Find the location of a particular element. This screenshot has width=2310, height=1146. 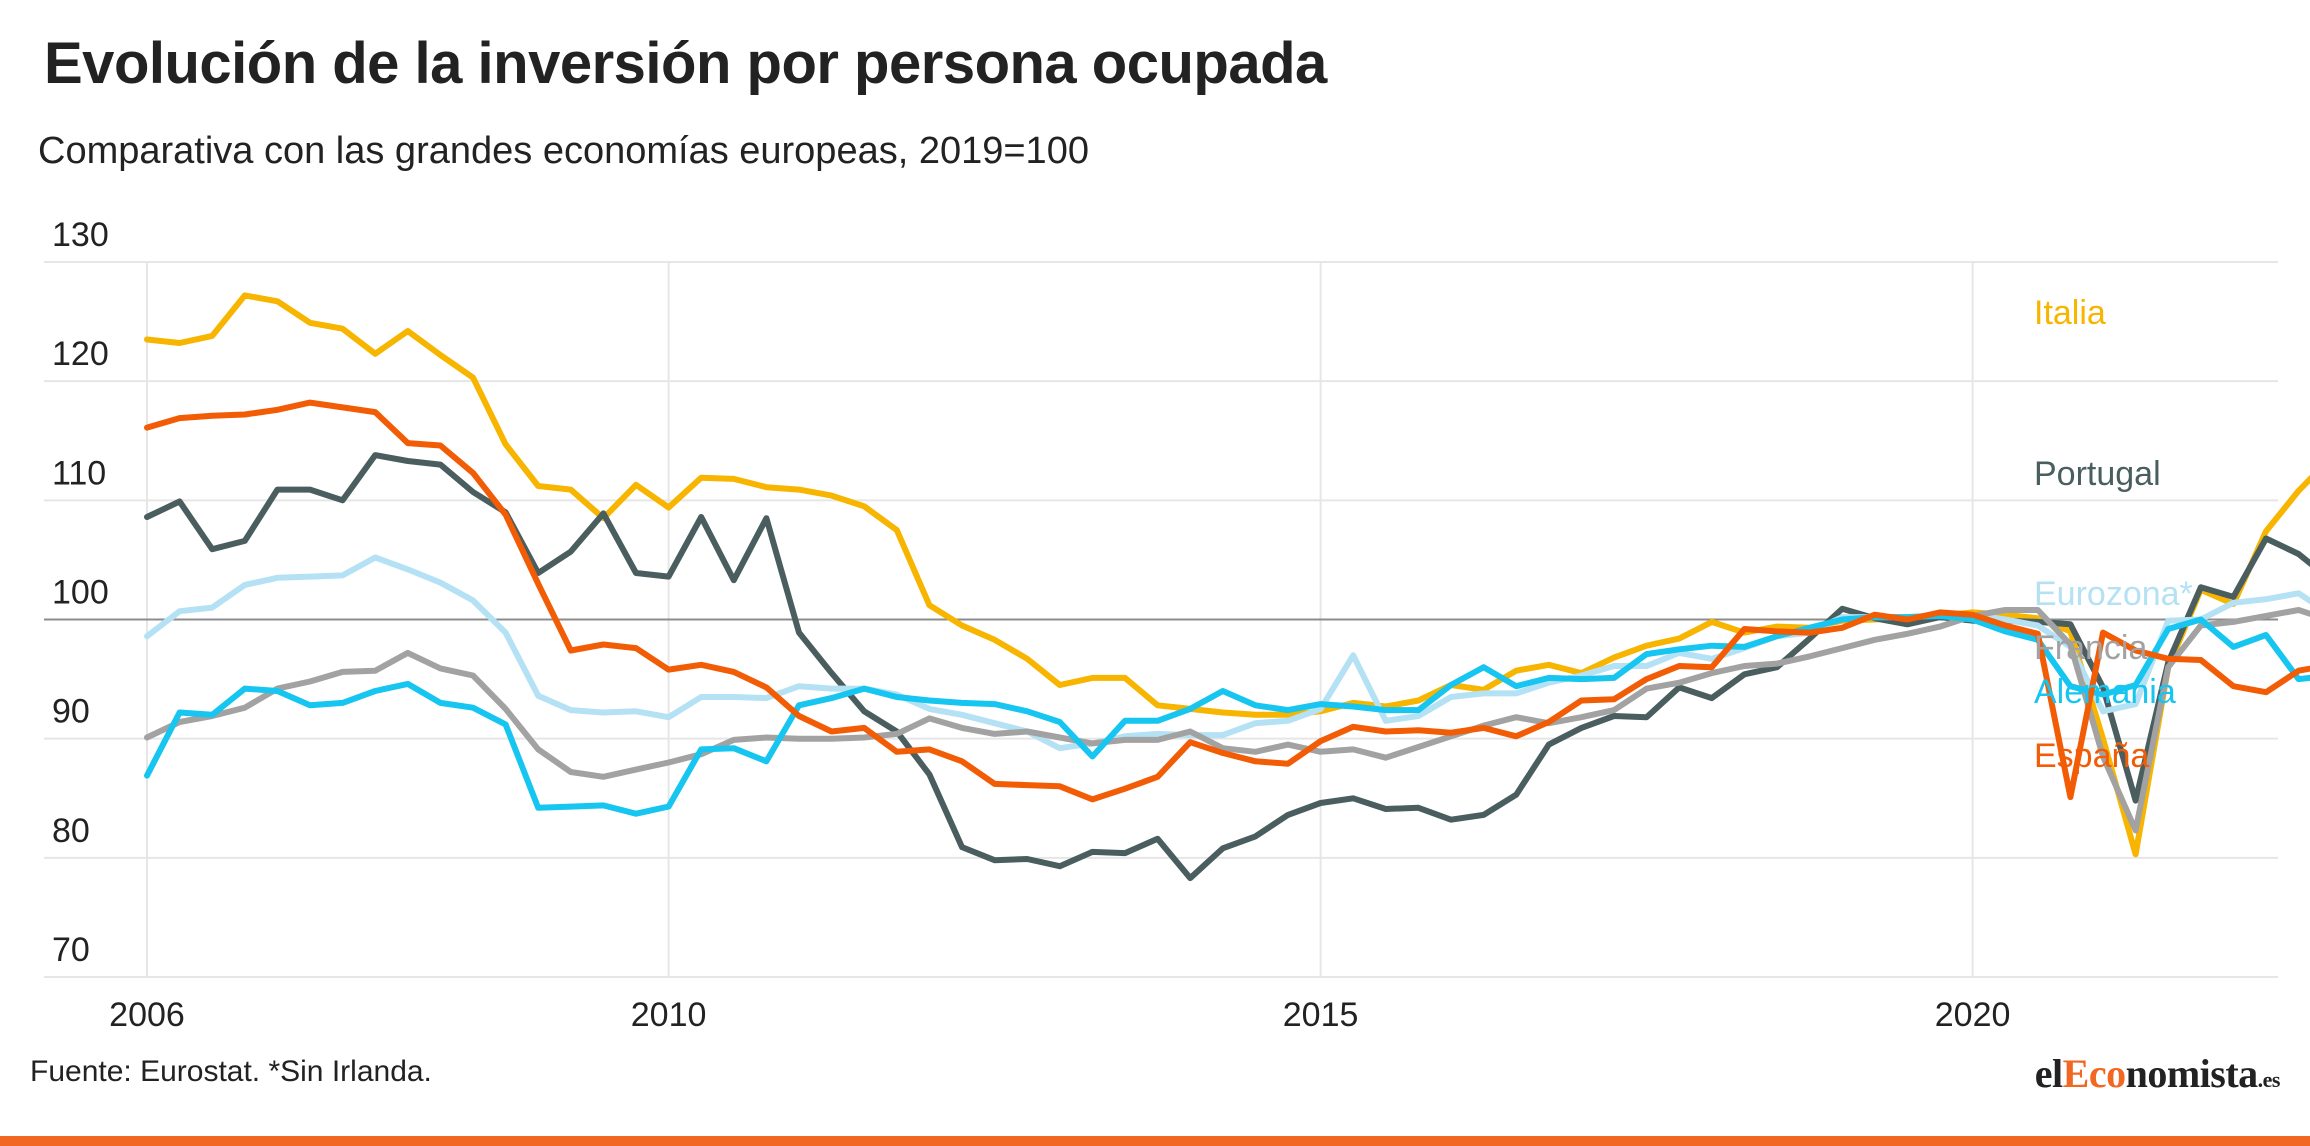

series-label: Alemania is located at coordinates (2105, 692).